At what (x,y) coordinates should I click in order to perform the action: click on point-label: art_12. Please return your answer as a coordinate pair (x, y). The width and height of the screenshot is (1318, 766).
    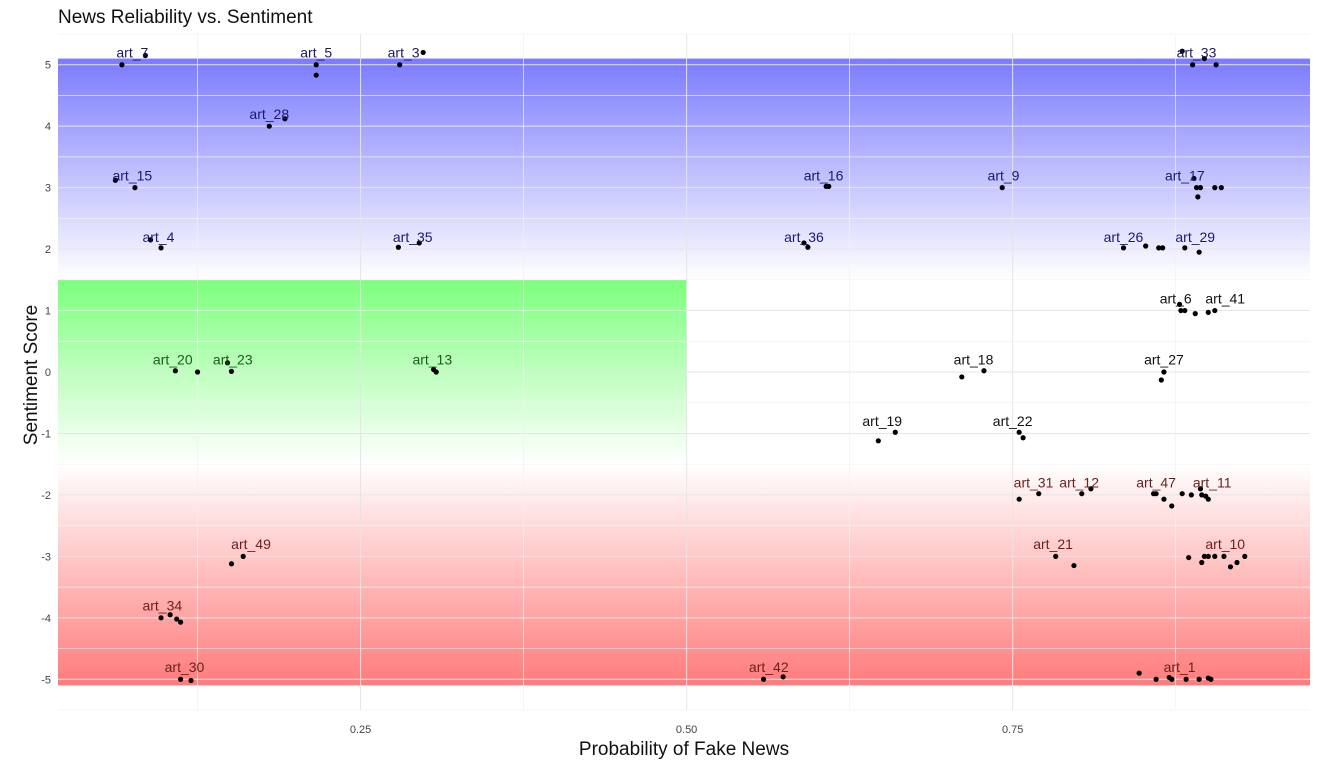
    Looking at the image, I should click on (1079, 483).